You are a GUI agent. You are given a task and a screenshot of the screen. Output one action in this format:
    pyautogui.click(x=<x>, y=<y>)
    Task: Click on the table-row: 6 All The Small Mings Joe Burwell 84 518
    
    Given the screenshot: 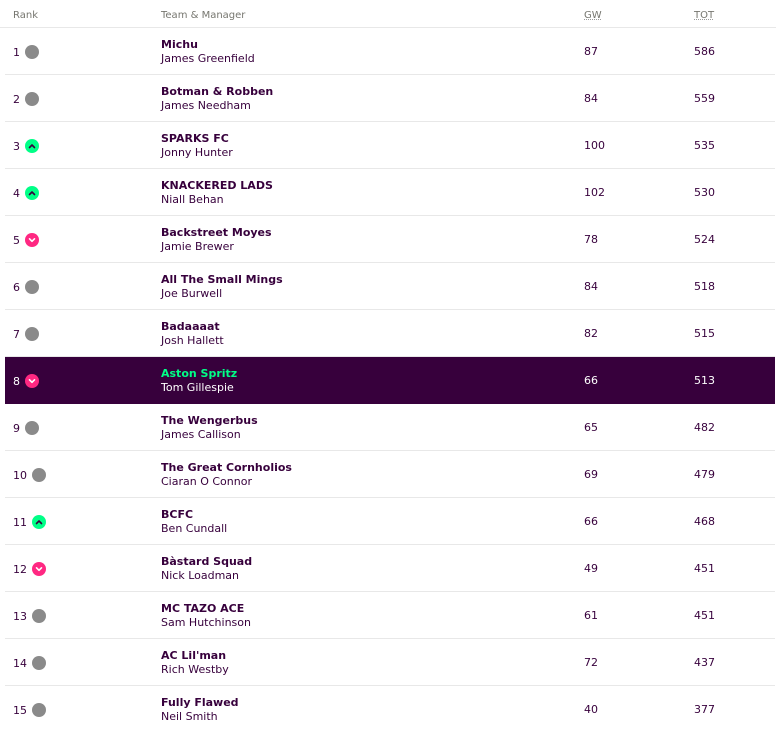 What is the action you would take?
    pyautogui.click(x=390, y=286)
    